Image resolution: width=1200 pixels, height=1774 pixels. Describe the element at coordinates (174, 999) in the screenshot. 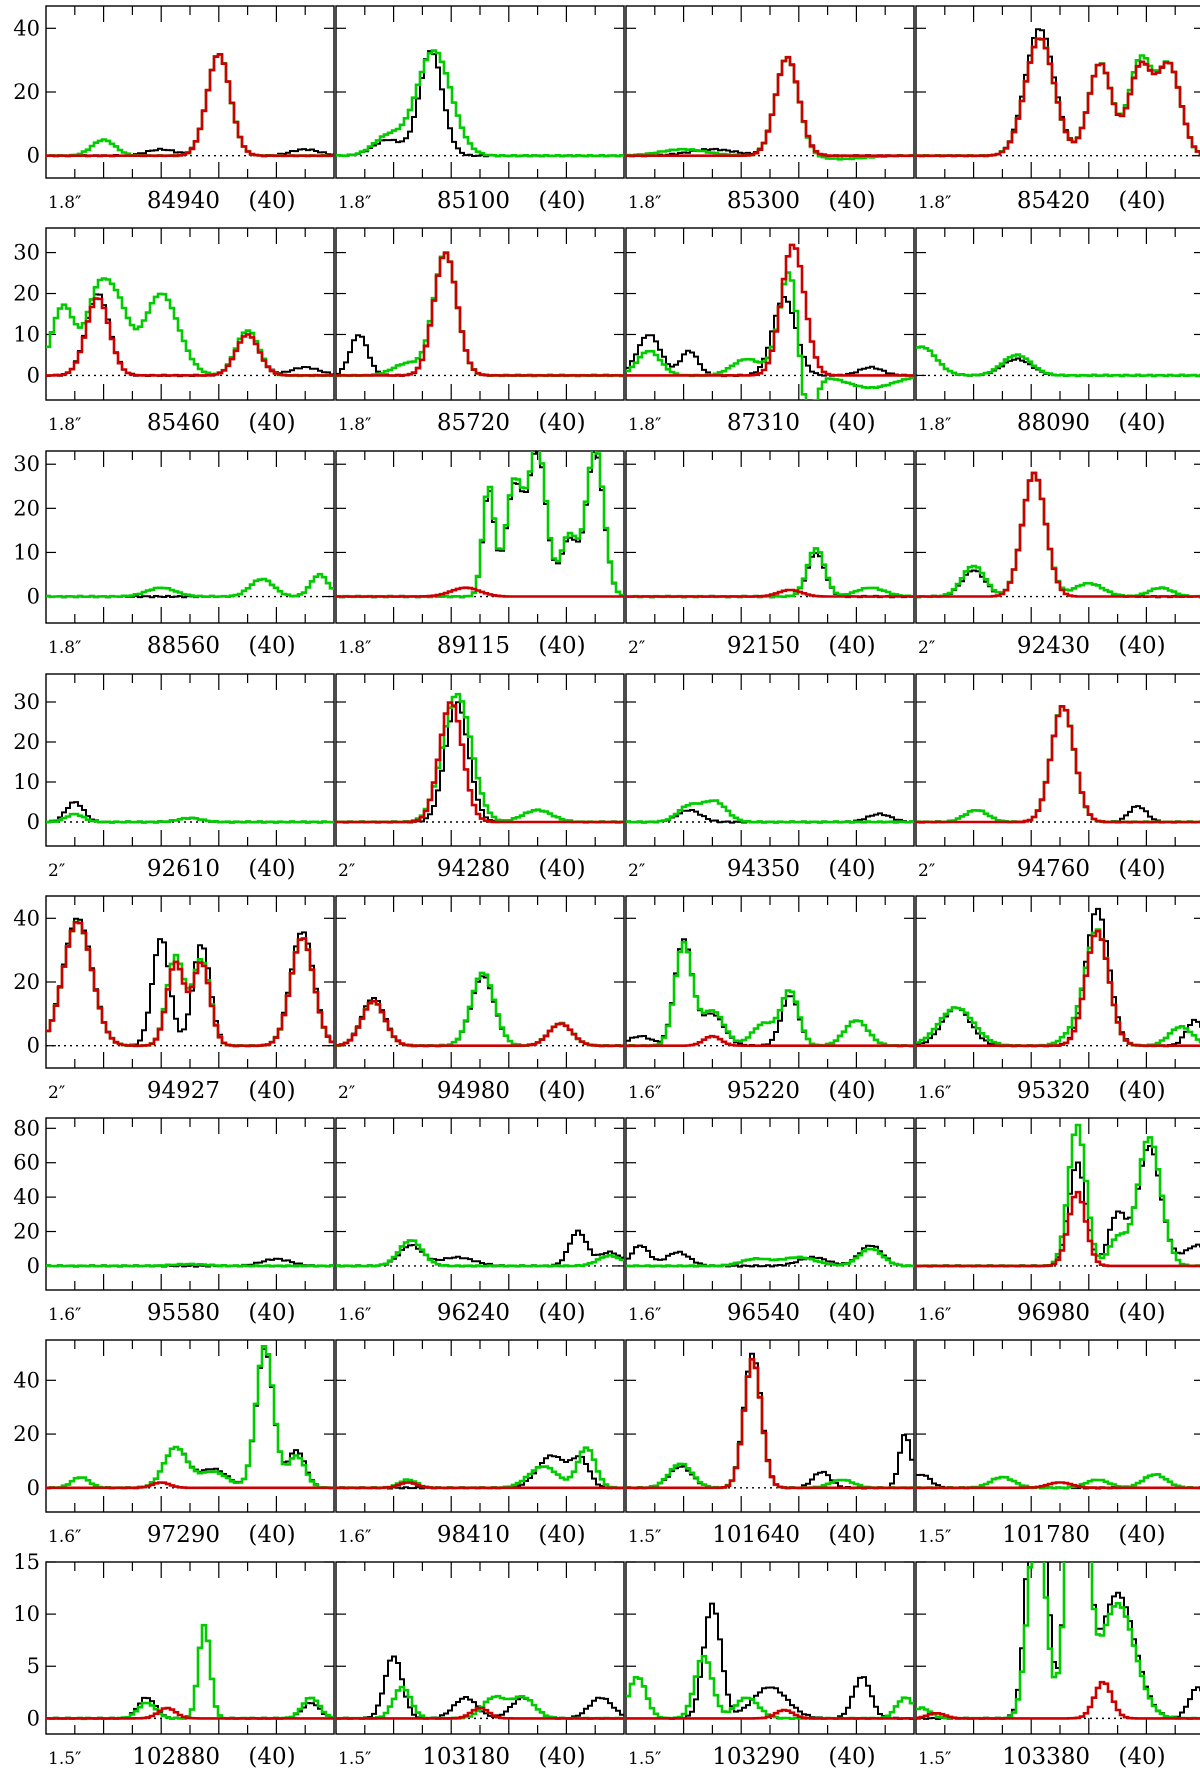

I see `panel-94927: 0 20 40 2″ 94927 (40)` at that location.